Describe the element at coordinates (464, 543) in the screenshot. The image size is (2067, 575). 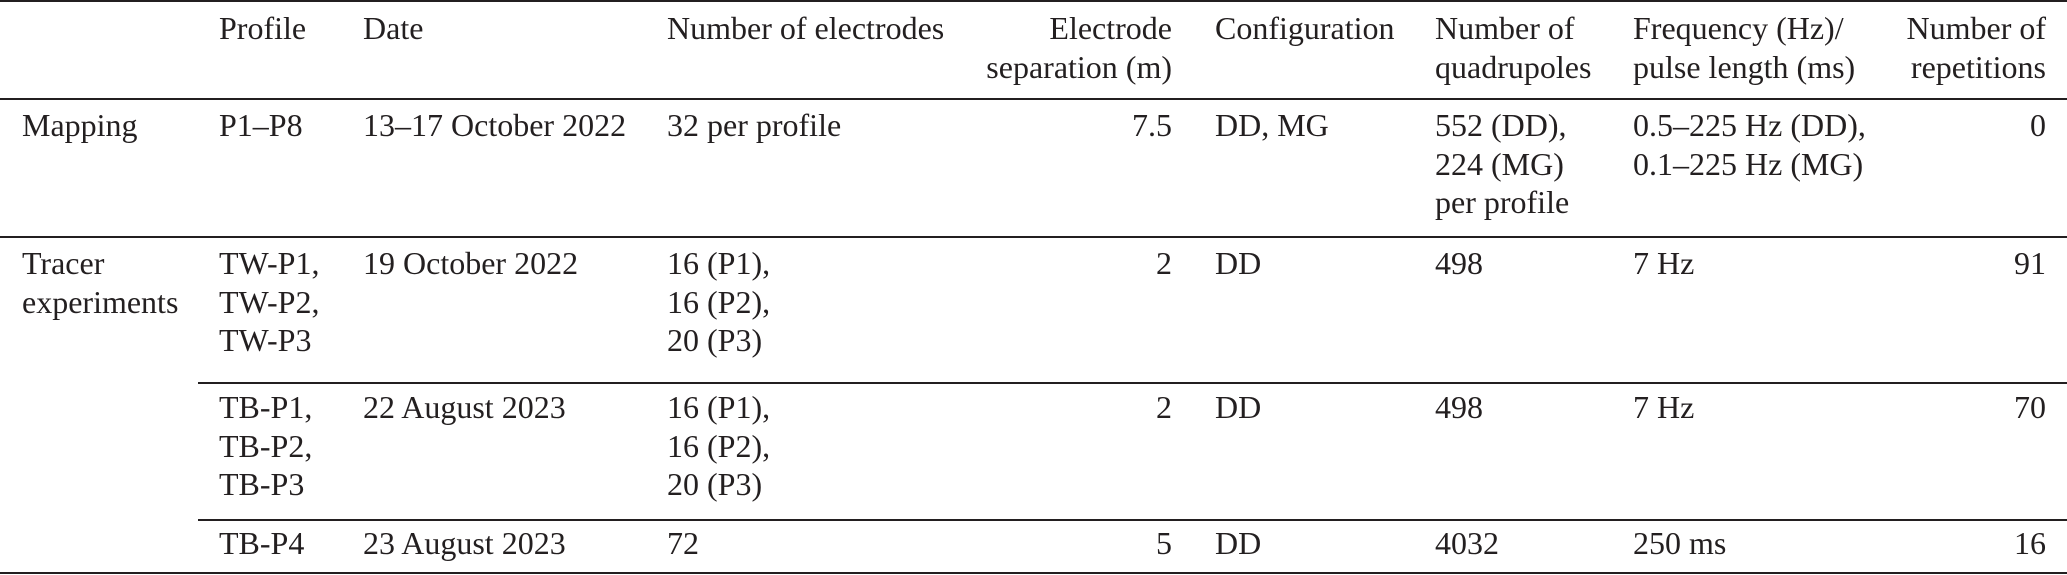
I see `cell-date: 23 August 2023` at that location.